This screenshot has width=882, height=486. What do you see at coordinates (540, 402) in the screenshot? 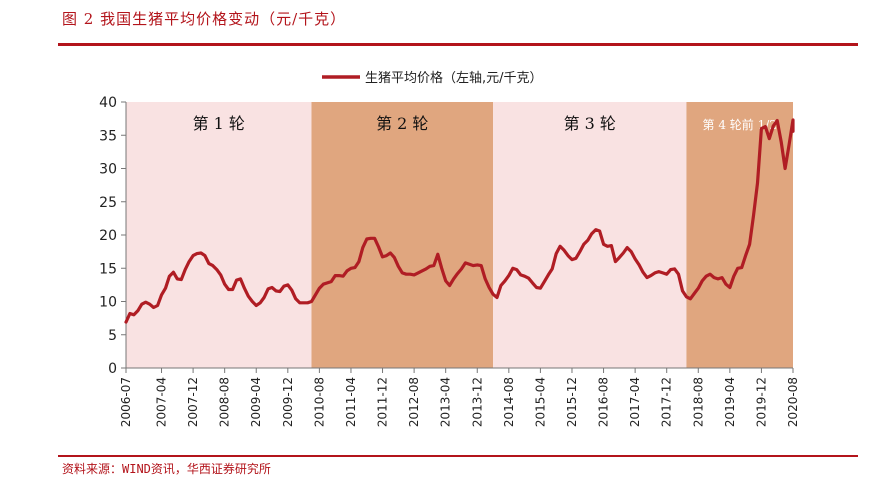
I see `x-tick-label: 2015-04` at bounding box center [540, 402].